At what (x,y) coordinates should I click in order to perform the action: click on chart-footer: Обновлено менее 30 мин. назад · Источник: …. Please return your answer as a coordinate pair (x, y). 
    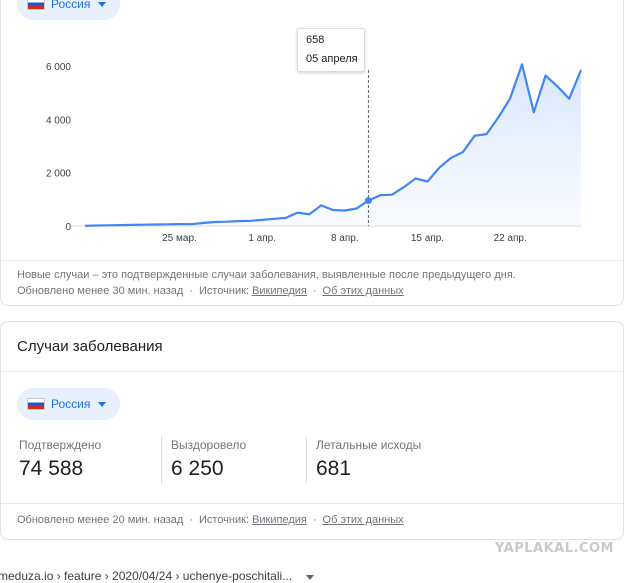
    Looking at the image, I should click on (210, 291).